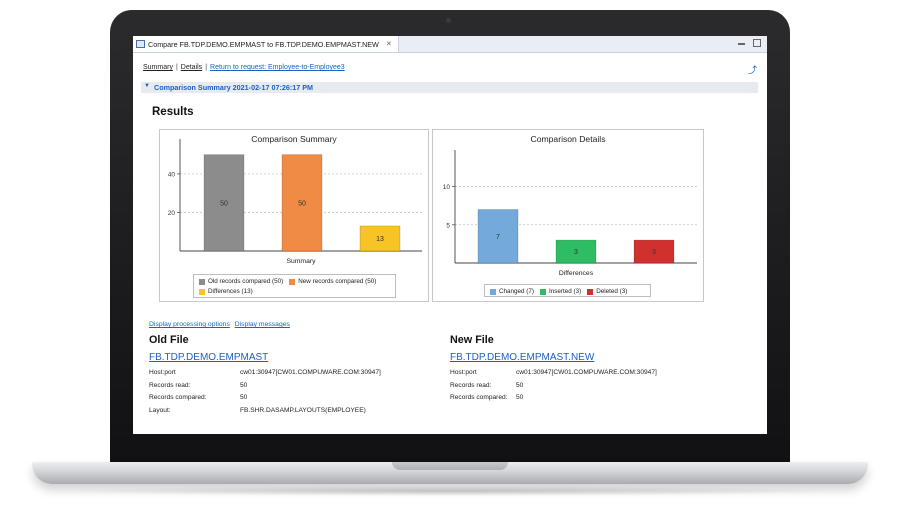 The width and height of the screenshot is (900, 516). What do you see at coordinates (277, 67) in the screenshot?
I see `return-to-request-link: Return to request: Employee-to-Employee3` at bounding box center [277, 67].